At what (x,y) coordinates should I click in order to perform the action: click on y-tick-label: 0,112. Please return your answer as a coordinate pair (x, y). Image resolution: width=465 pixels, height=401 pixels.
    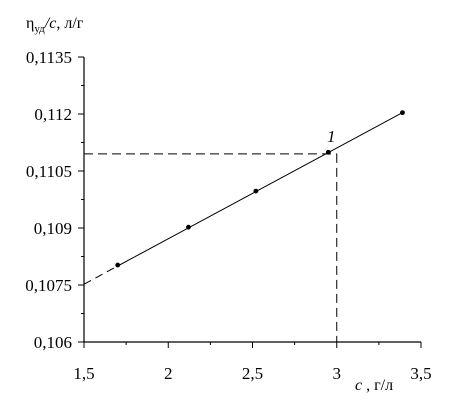
    Looking at the image, I should click on (53, 114).